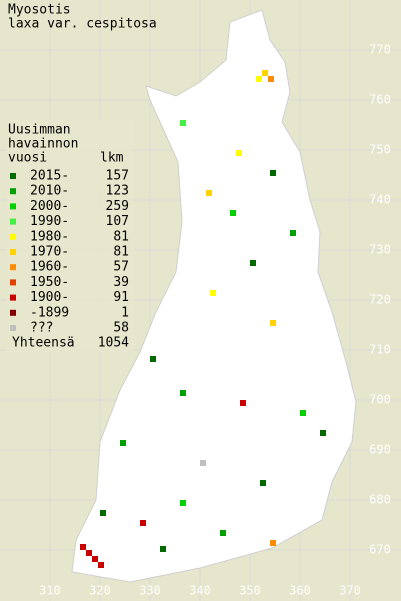  Describe the element at coordinates (380, 550) in the screenshot. I see `y-label: 670` at that location.